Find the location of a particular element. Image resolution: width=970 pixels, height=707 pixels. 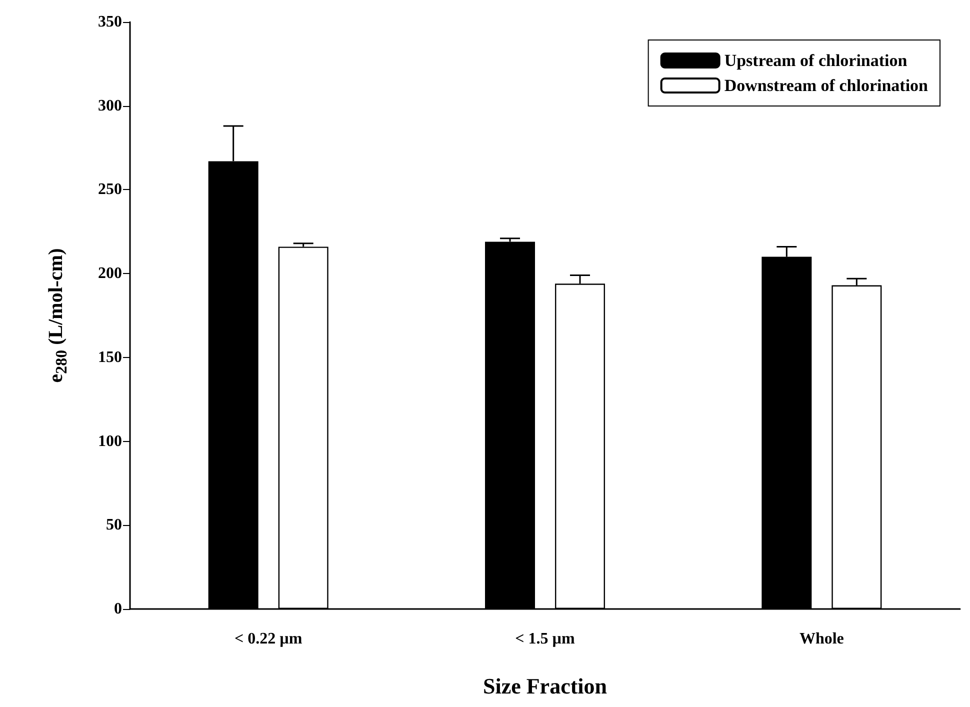

y-tick-label: 0 is located at coordinates (118, 609).